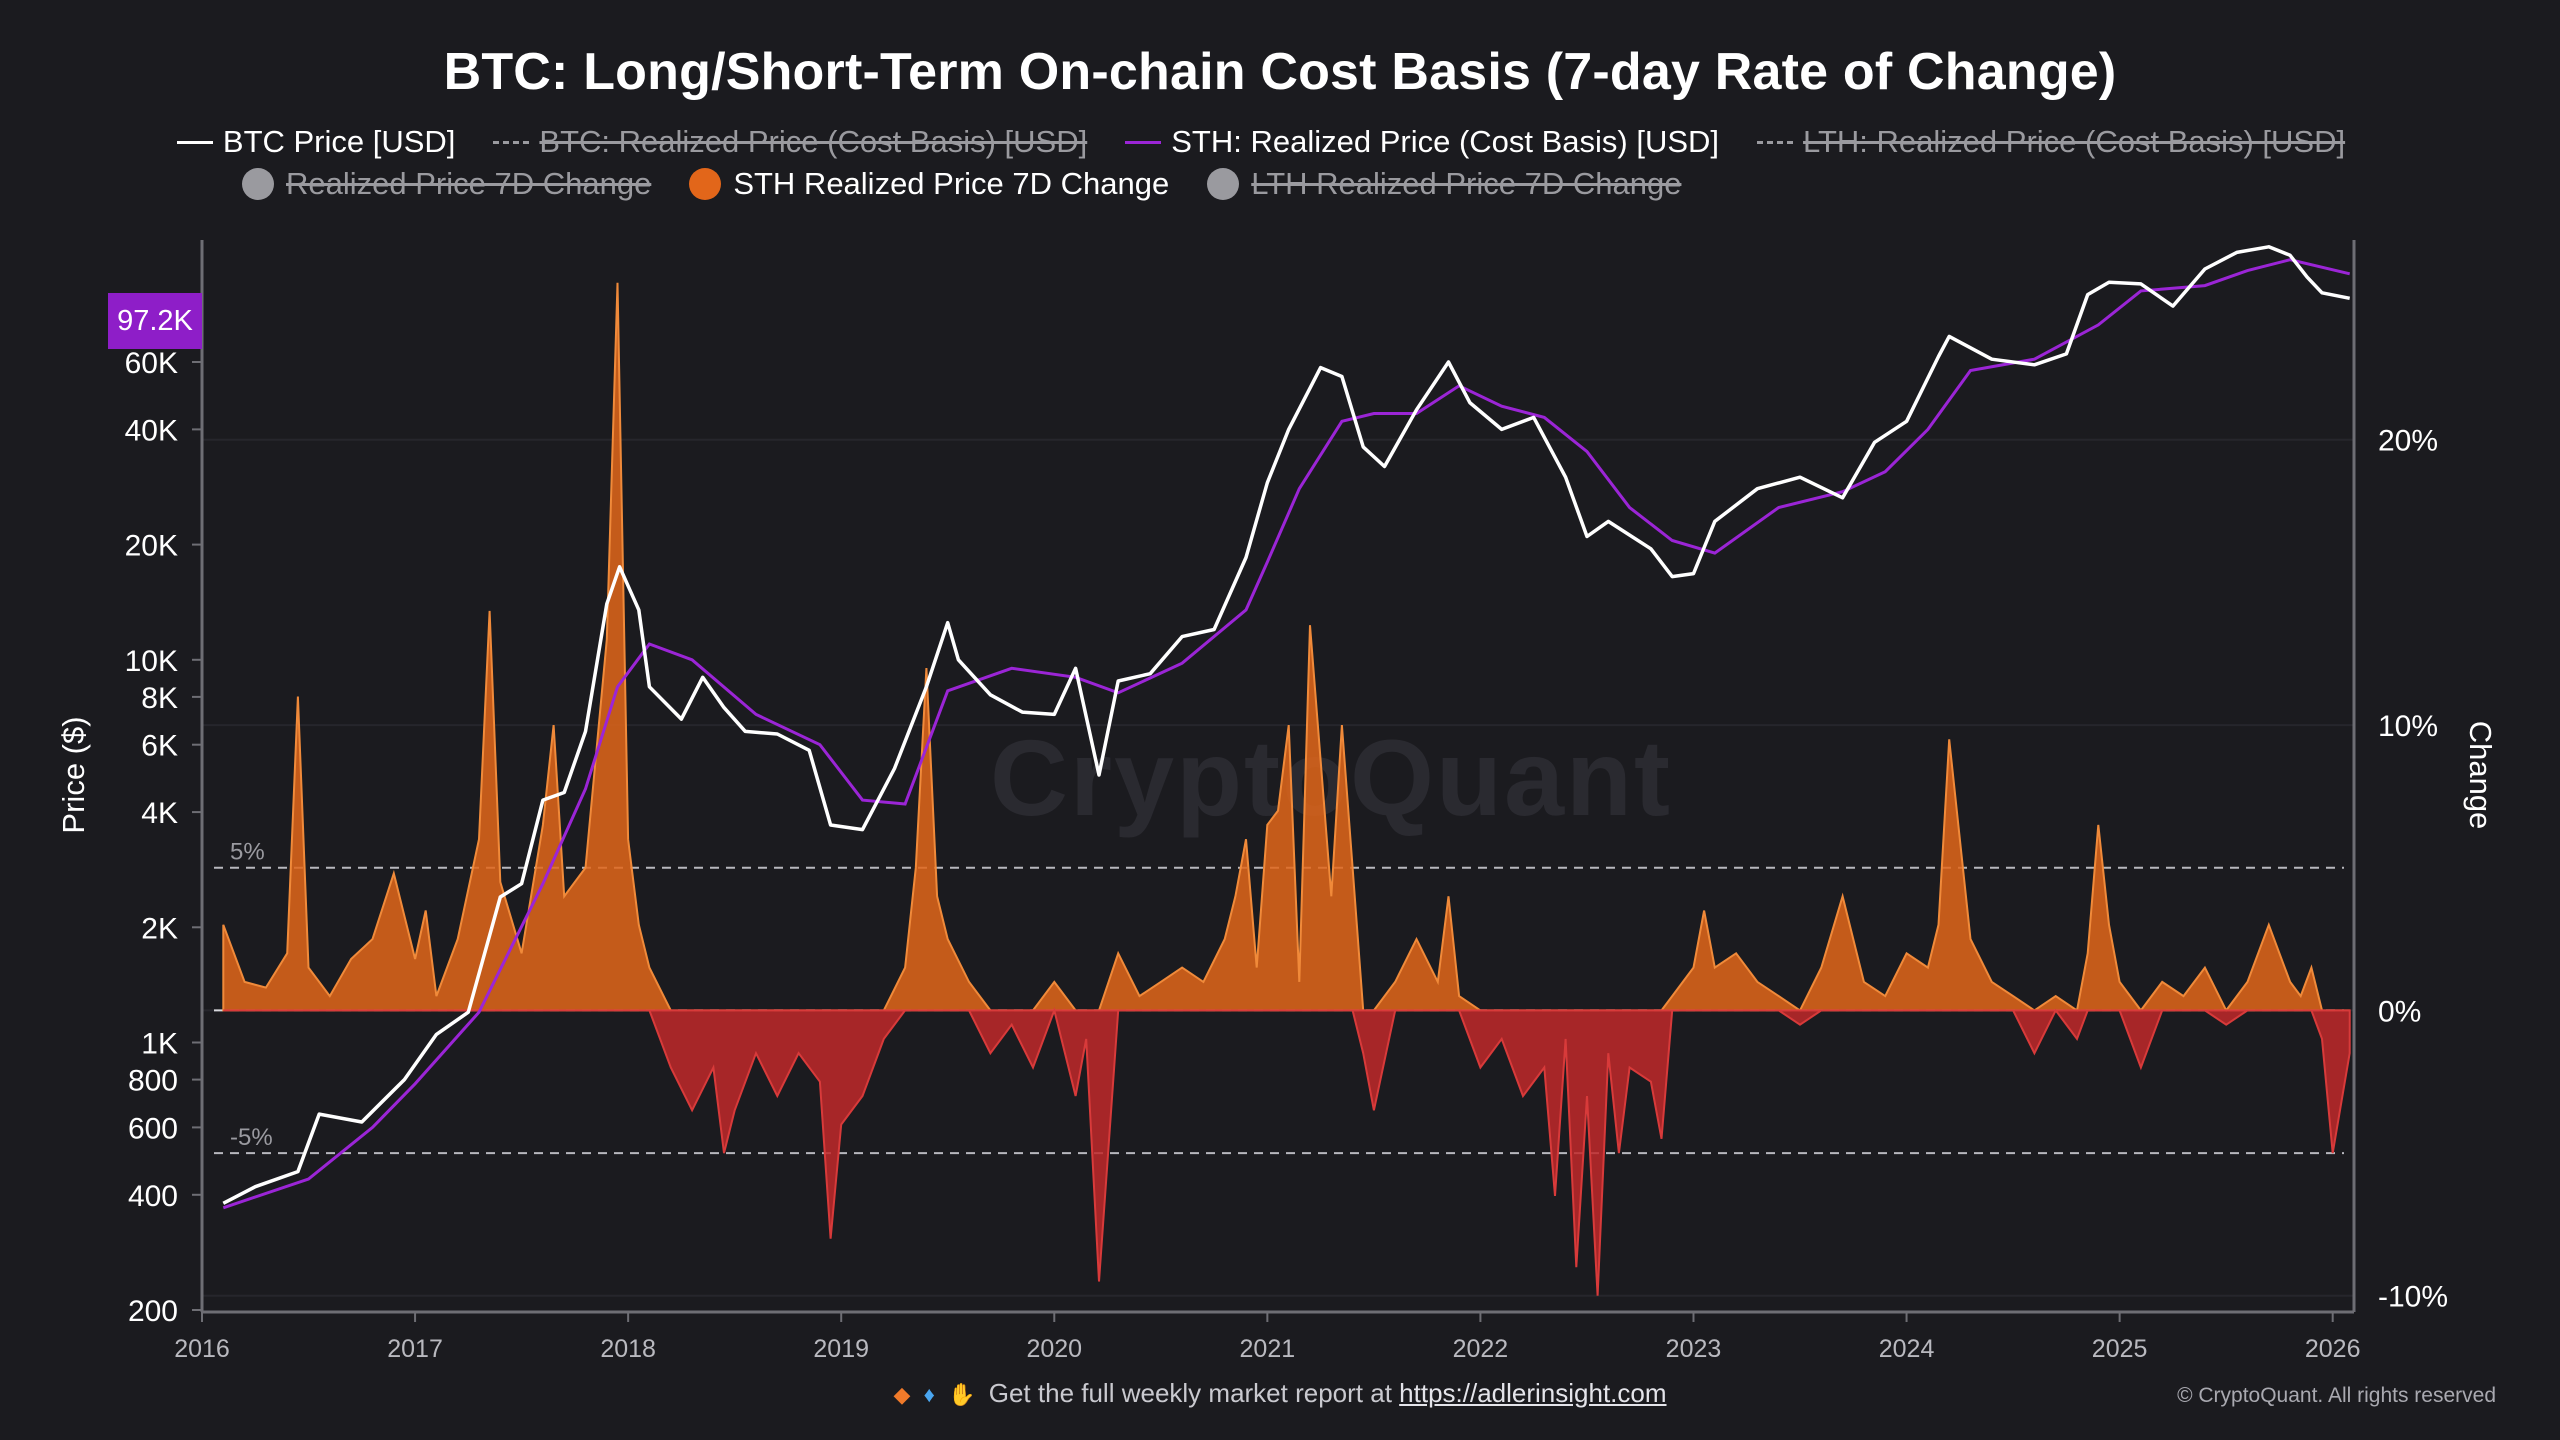 The height and width of the screenshot is (1440, 2560). Describe the element at coordinates (841, 1349) in the screenshot. I see `x-tick-label: 2019` at that location.